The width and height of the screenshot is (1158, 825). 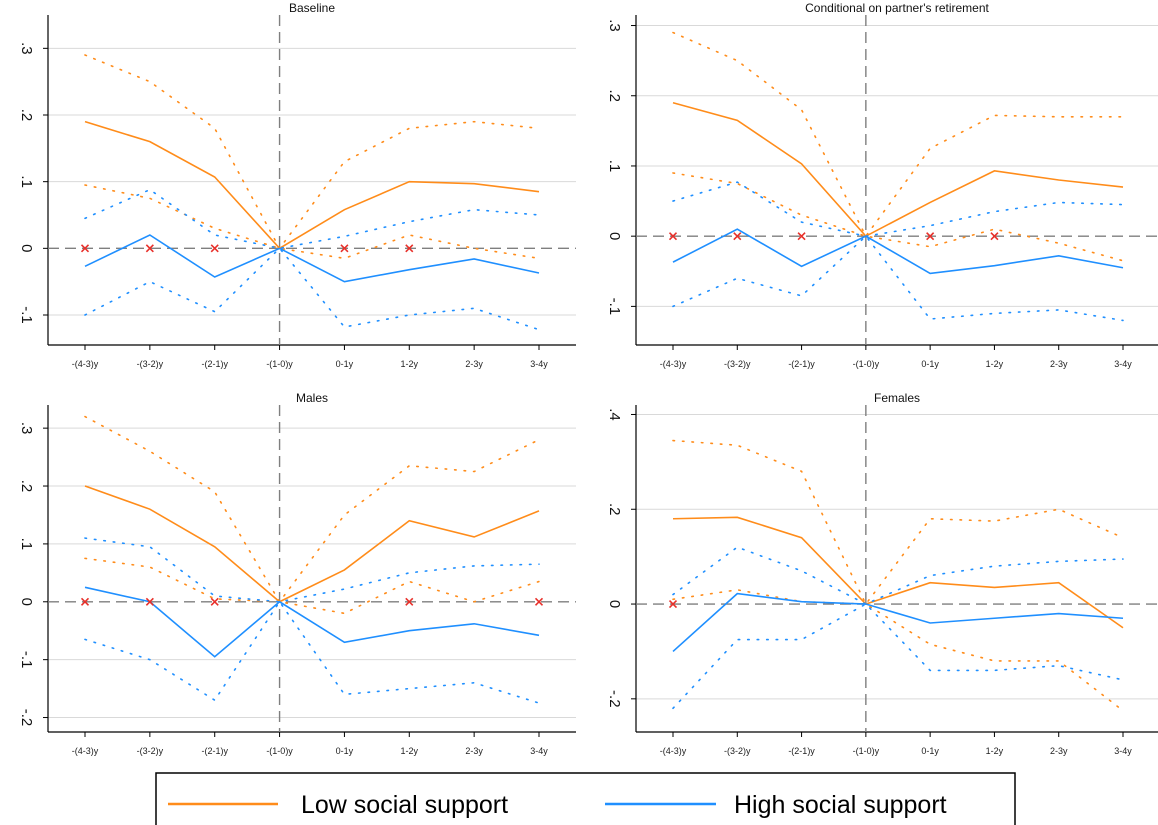 What do you see at coordinates (404, 805) in the screenshot?
I see `legend-label-low: Low social support` at bounding box center [404, 805].